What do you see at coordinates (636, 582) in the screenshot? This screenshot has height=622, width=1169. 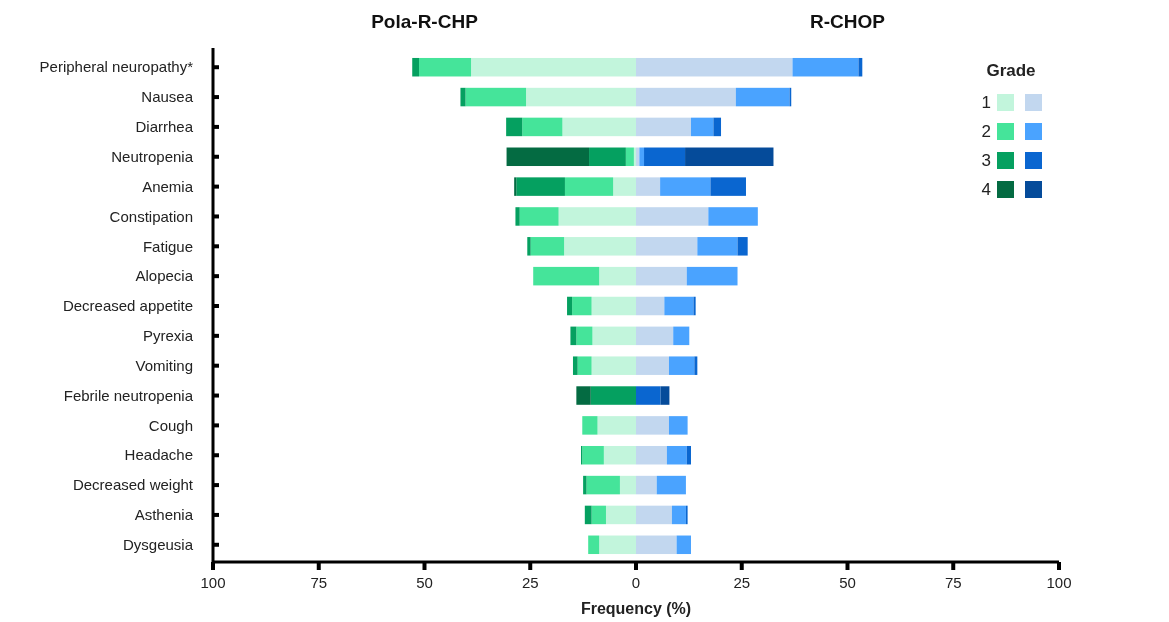 I see `x-tick-label: 0` at bounding box center [636, 582].